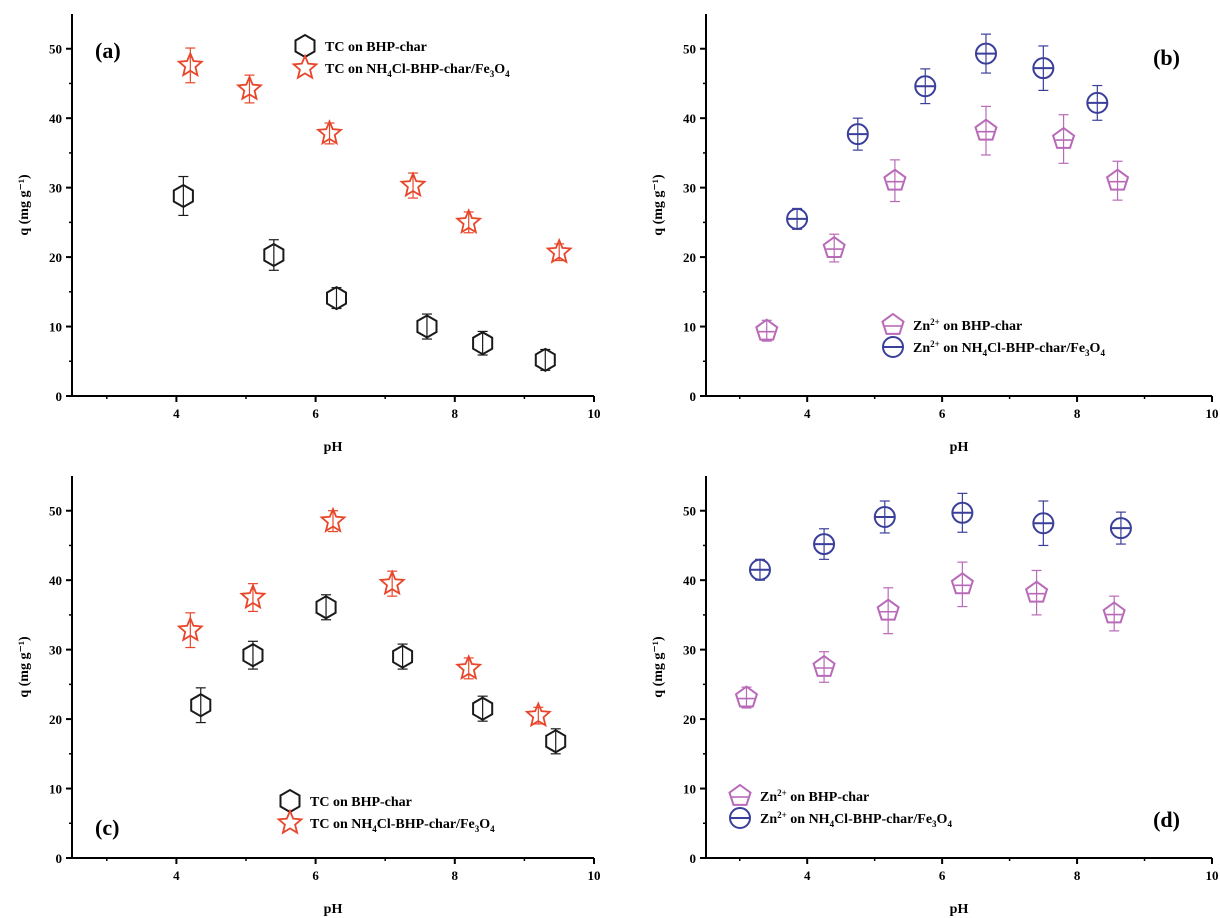 Image resolution: width=1220 pixels, height=918 pixels. I want to click on series-star, so click(364, 617).